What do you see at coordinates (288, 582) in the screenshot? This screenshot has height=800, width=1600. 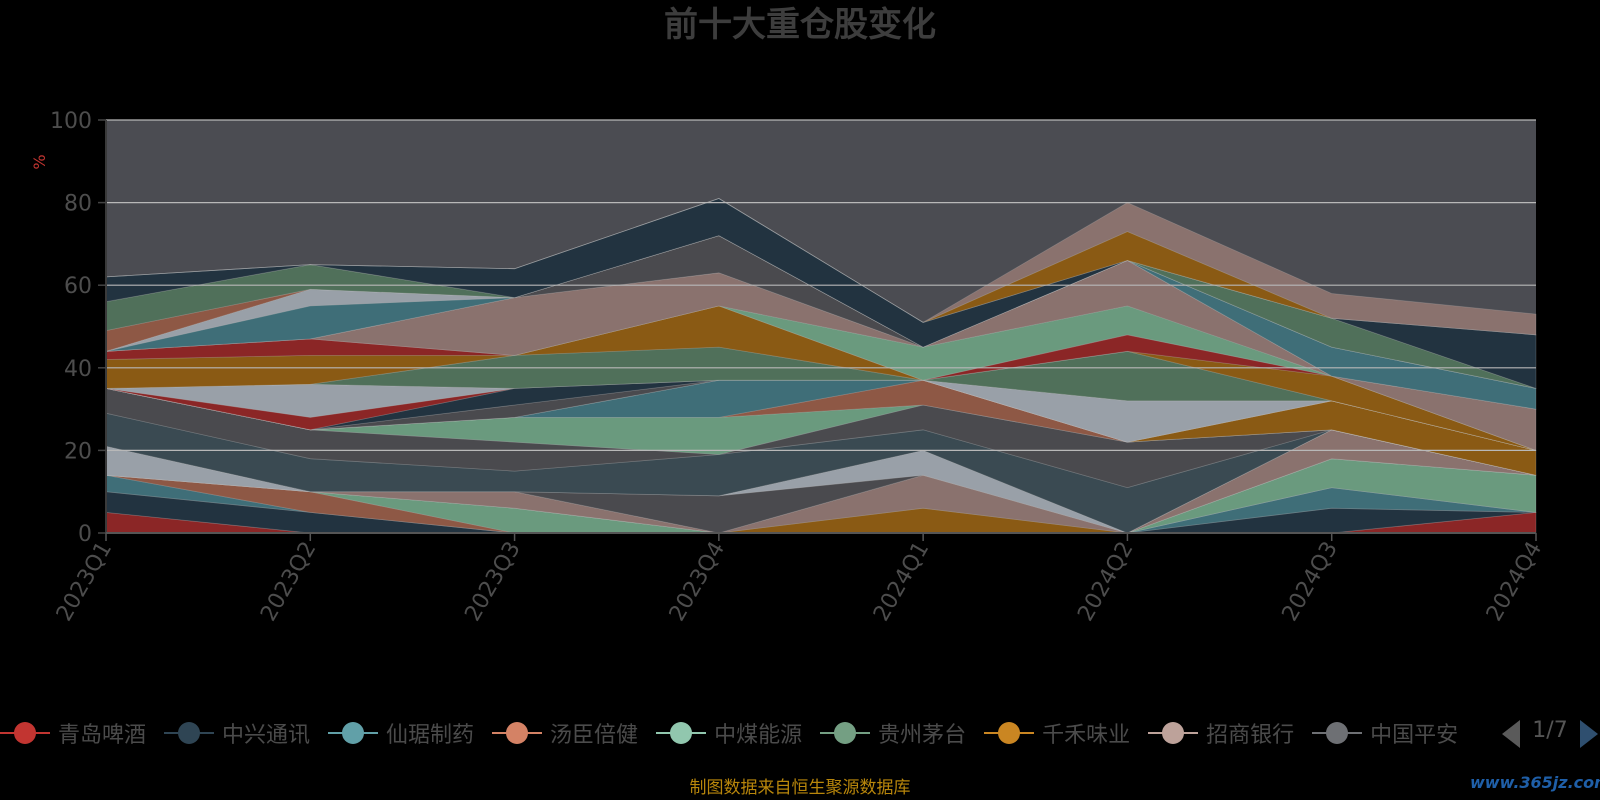 I see `x-tick-label-1: 2023Q2` at bounding box center [288, 582].